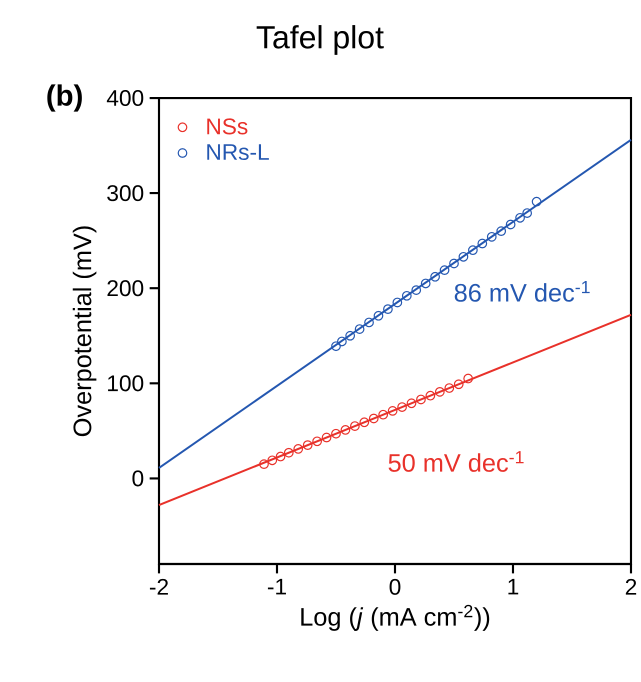 The width and height of the screenshot is (641, 682). I want to click on annotation: 50 mV dec$^{-1}$, so click(456, 461).